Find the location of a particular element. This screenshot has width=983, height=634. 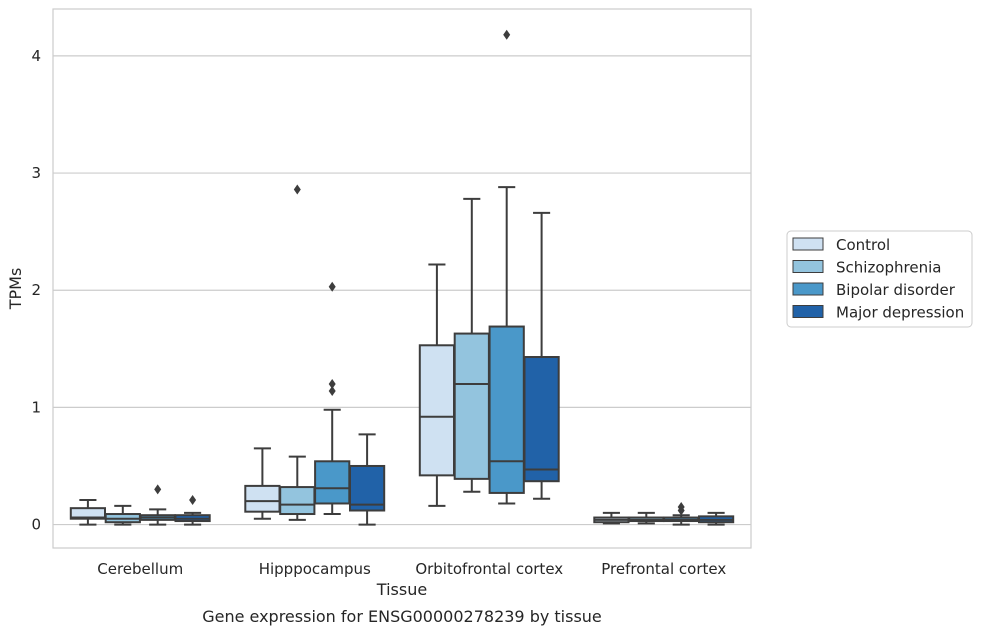

y-tick-label: 0 is located at coordinates (36, 525).